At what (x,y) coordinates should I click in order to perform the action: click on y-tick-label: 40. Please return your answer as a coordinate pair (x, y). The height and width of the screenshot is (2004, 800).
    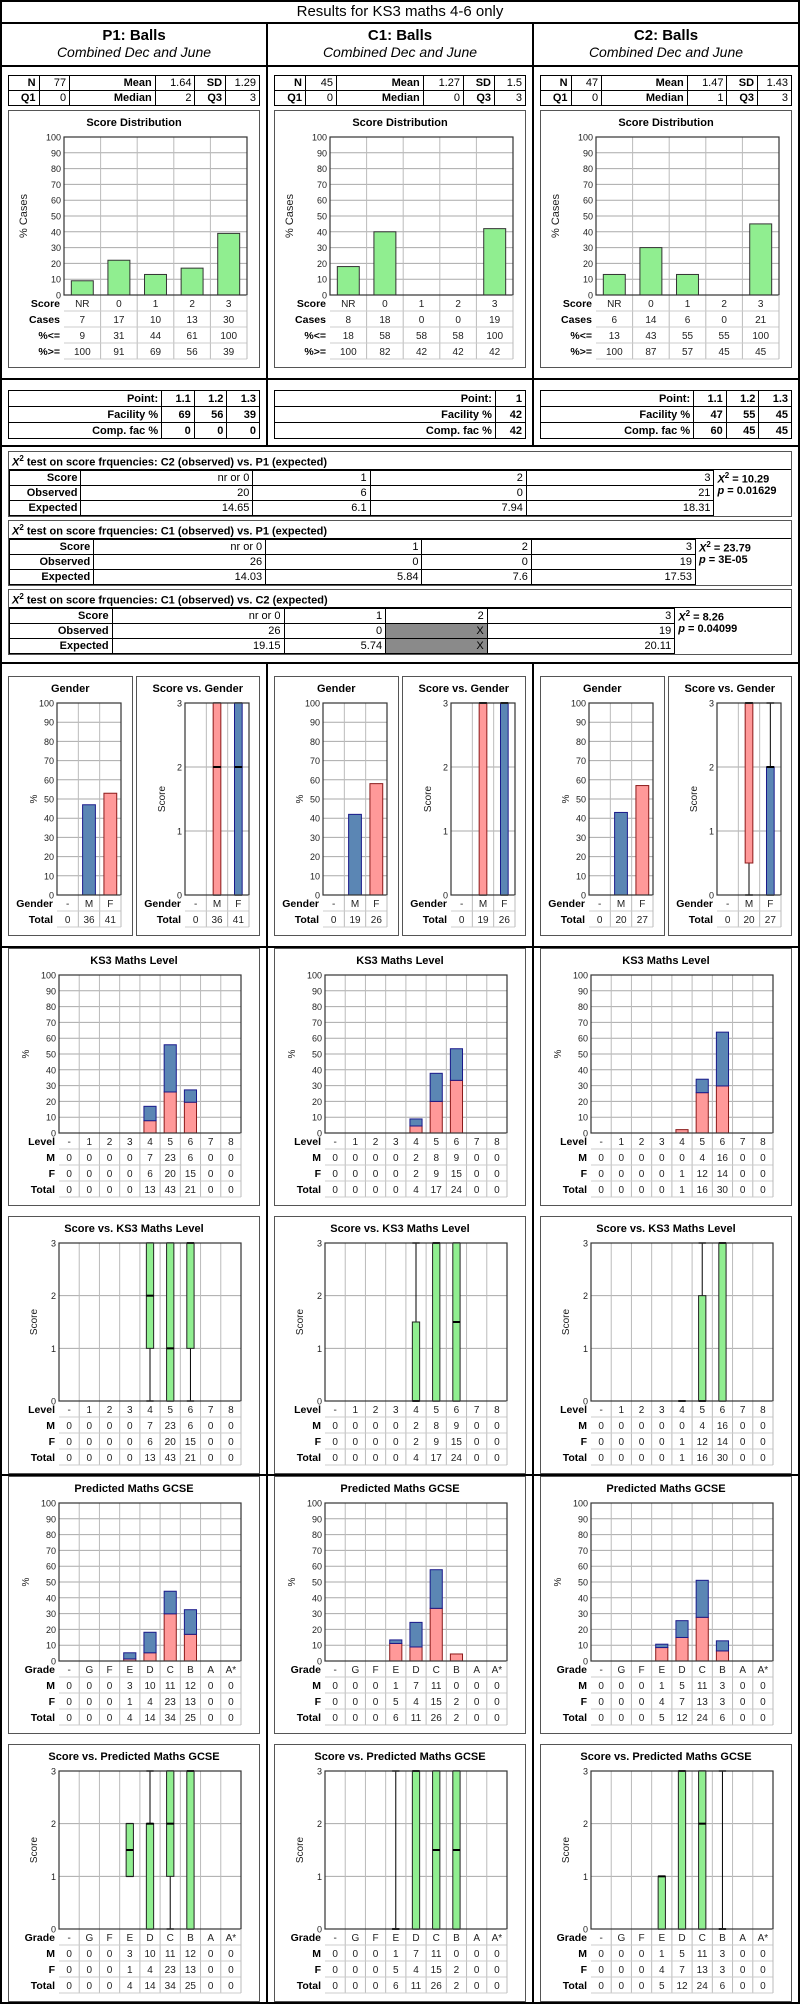
    Looking at the image, I should click on (49, 819).